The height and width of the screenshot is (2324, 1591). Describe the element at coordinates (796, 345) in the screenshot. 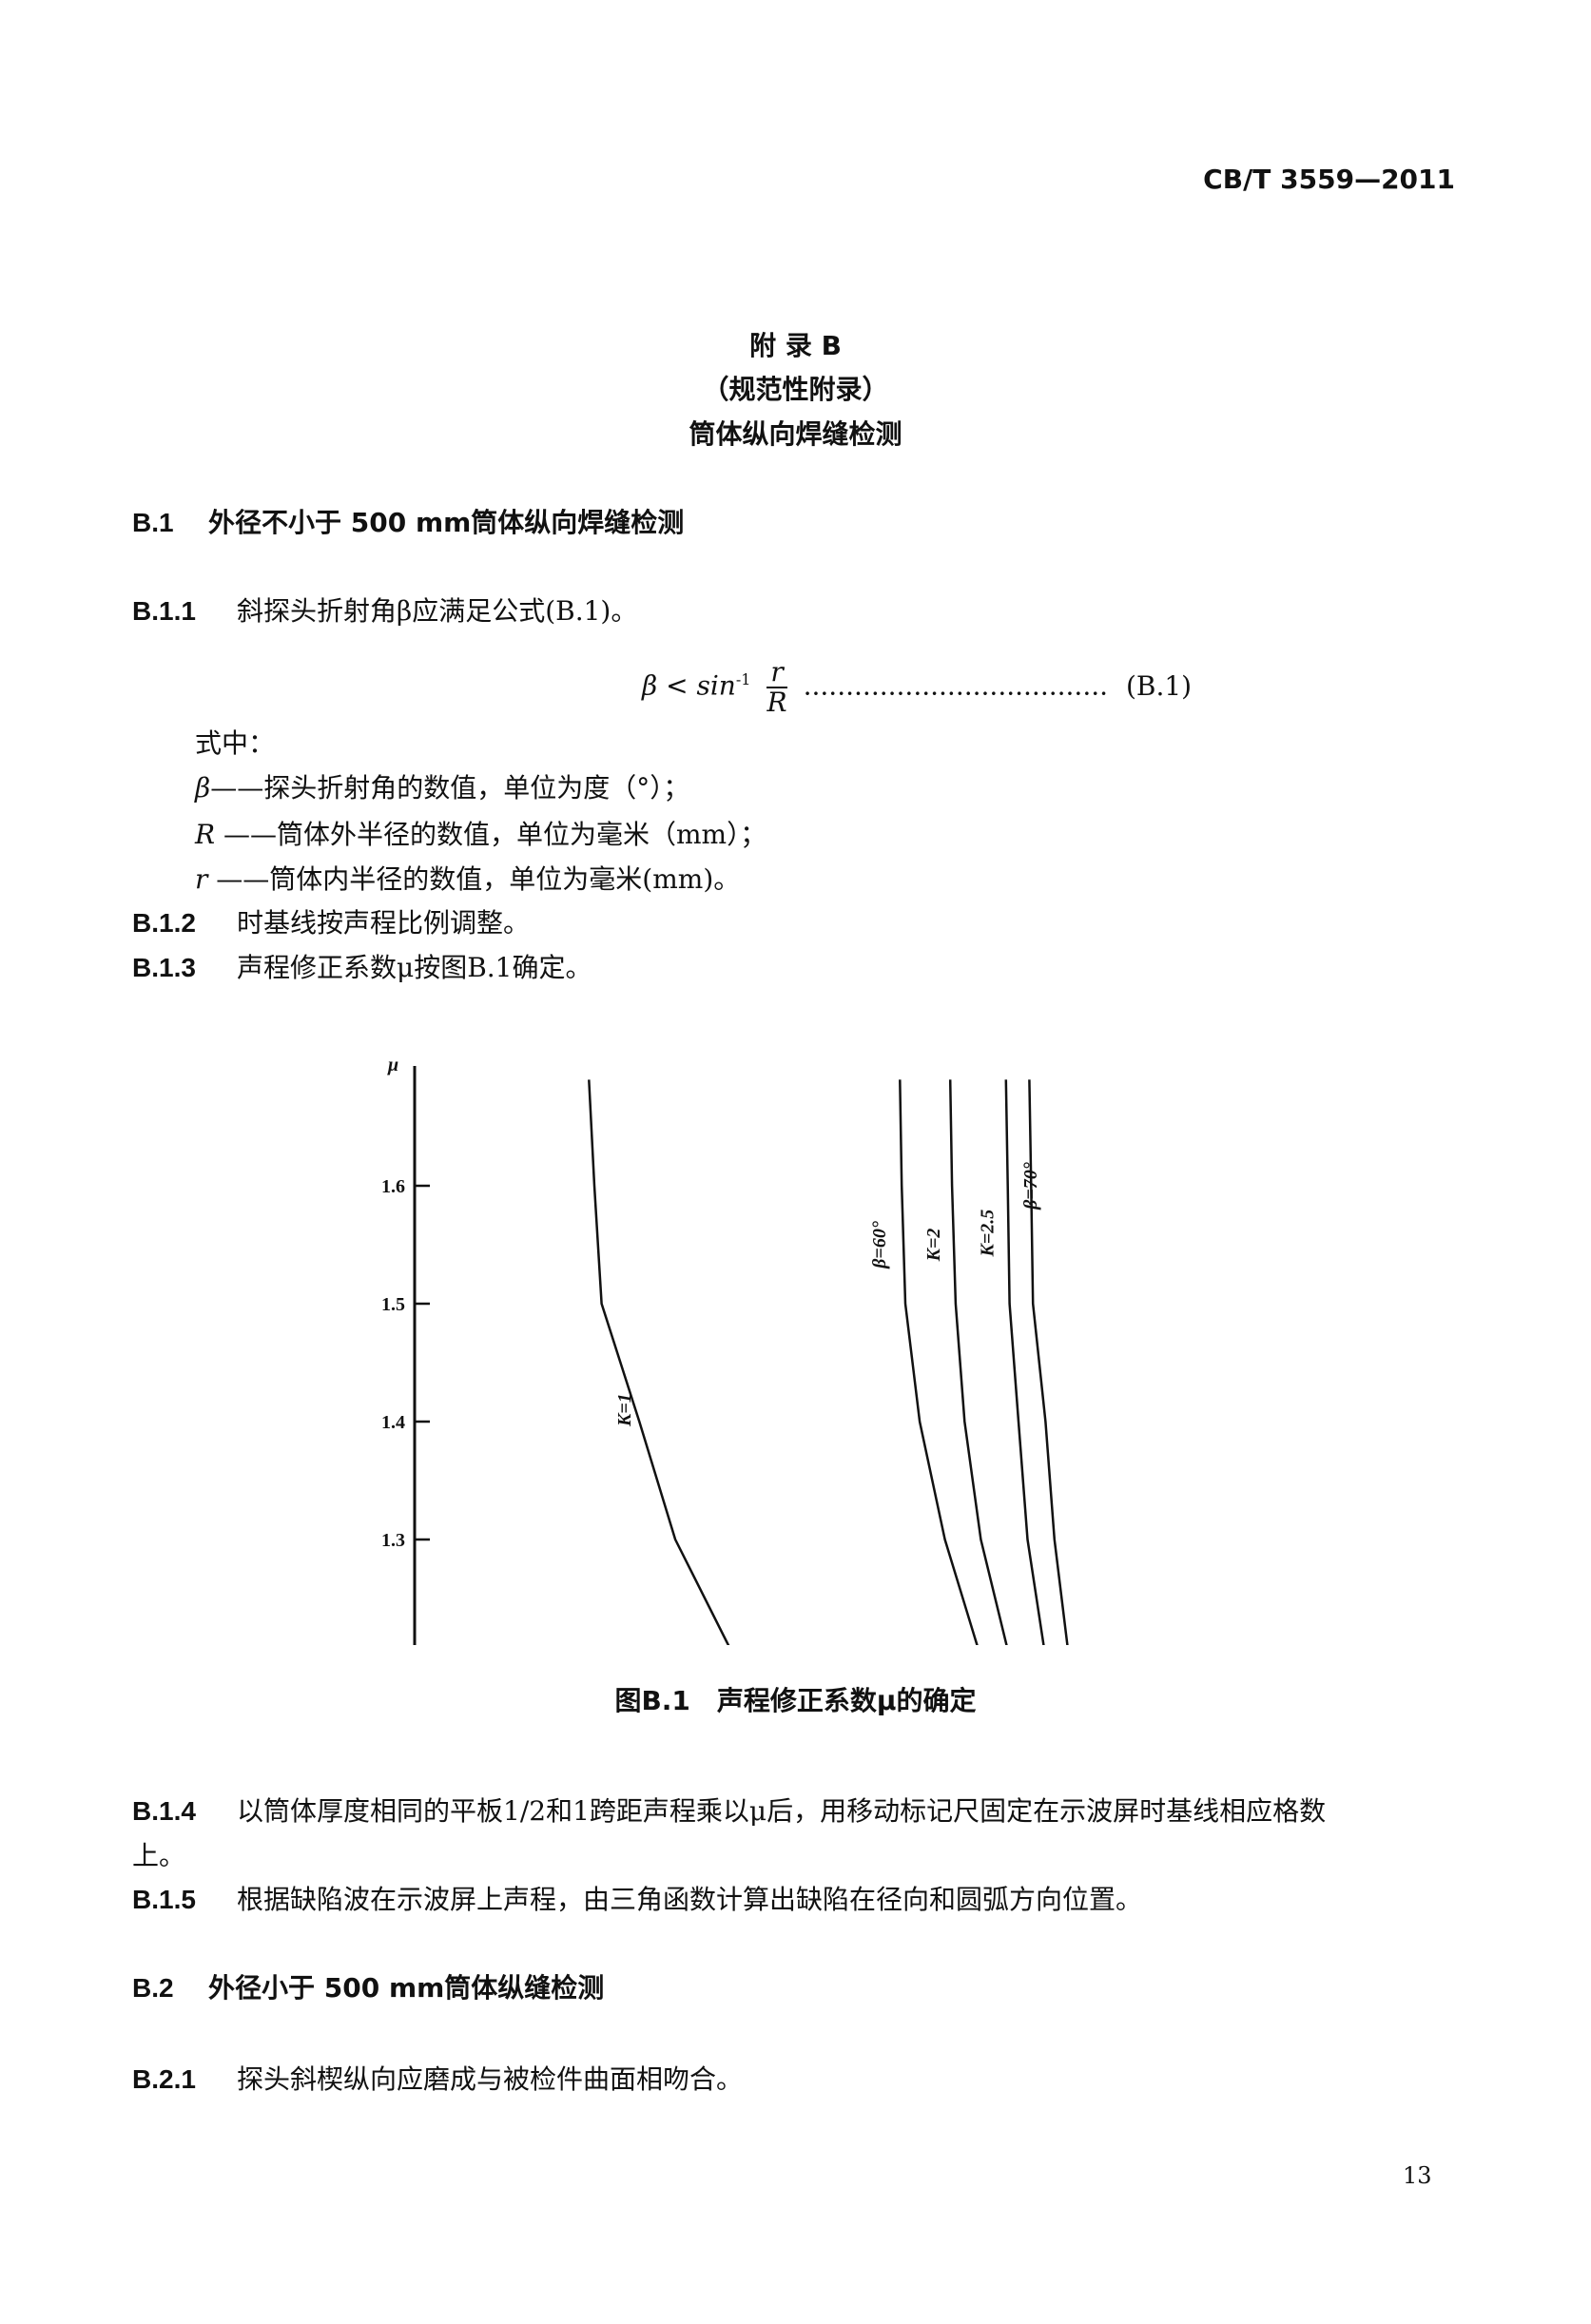

I see `appendix-title: 附 录 B` at that location.